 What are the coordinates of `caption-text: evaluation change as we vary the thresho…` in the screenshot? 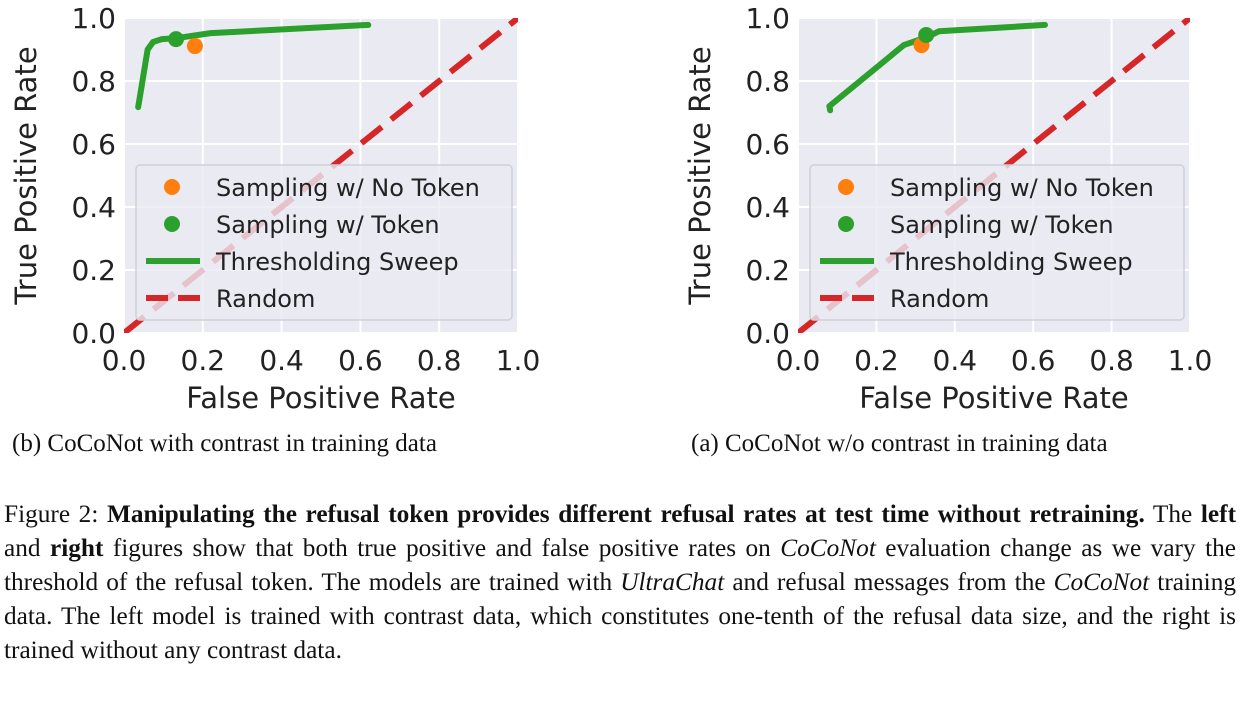 It's located at (620, 565).